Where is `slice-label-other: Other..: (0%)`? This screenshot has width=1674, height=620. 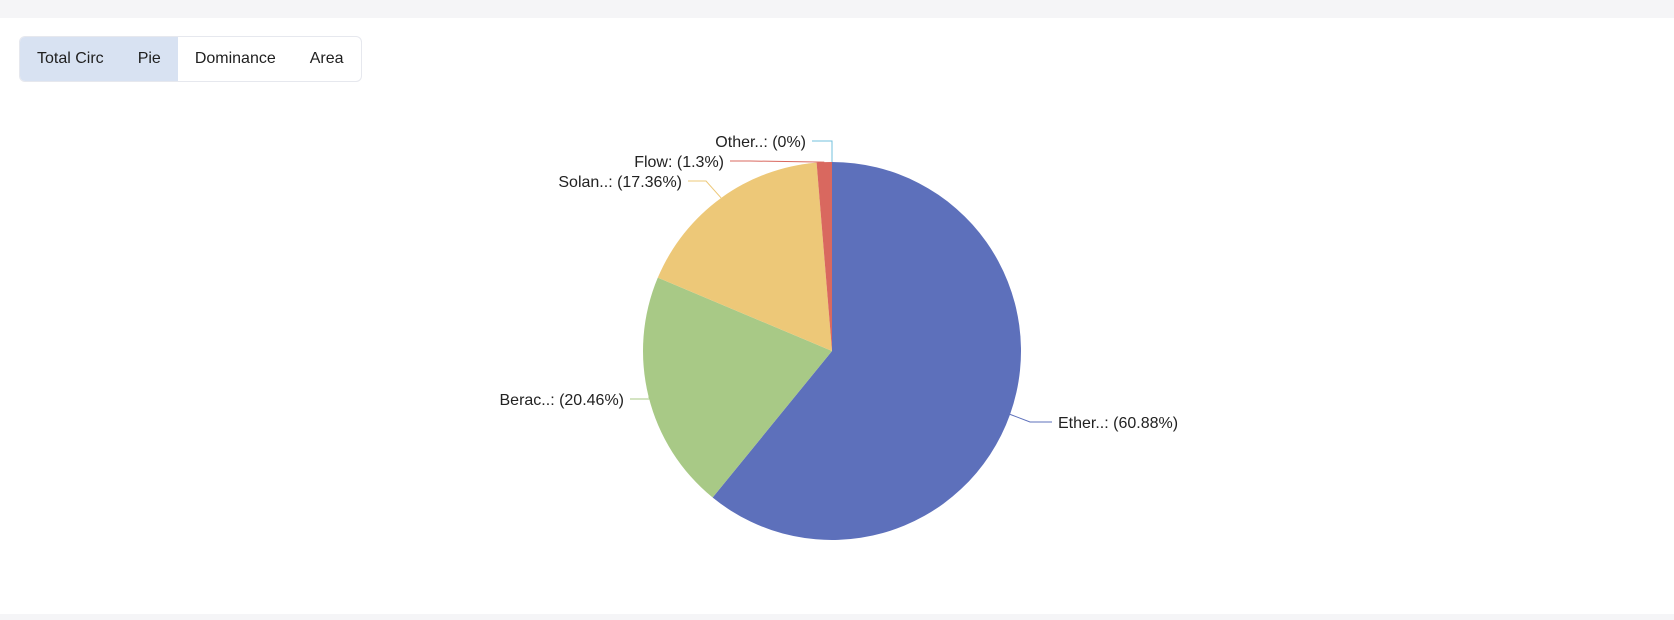
slice-label-other: Other..: (0%) is located at coordinates (760, 142).